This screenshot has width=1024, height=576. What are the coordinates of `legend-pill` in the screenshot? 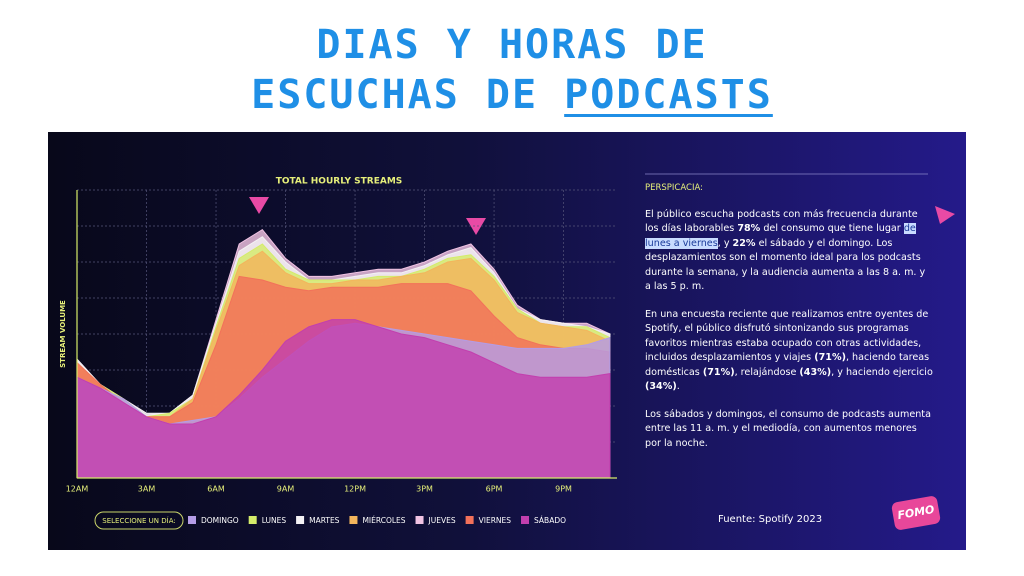 It's located at (139, 520).